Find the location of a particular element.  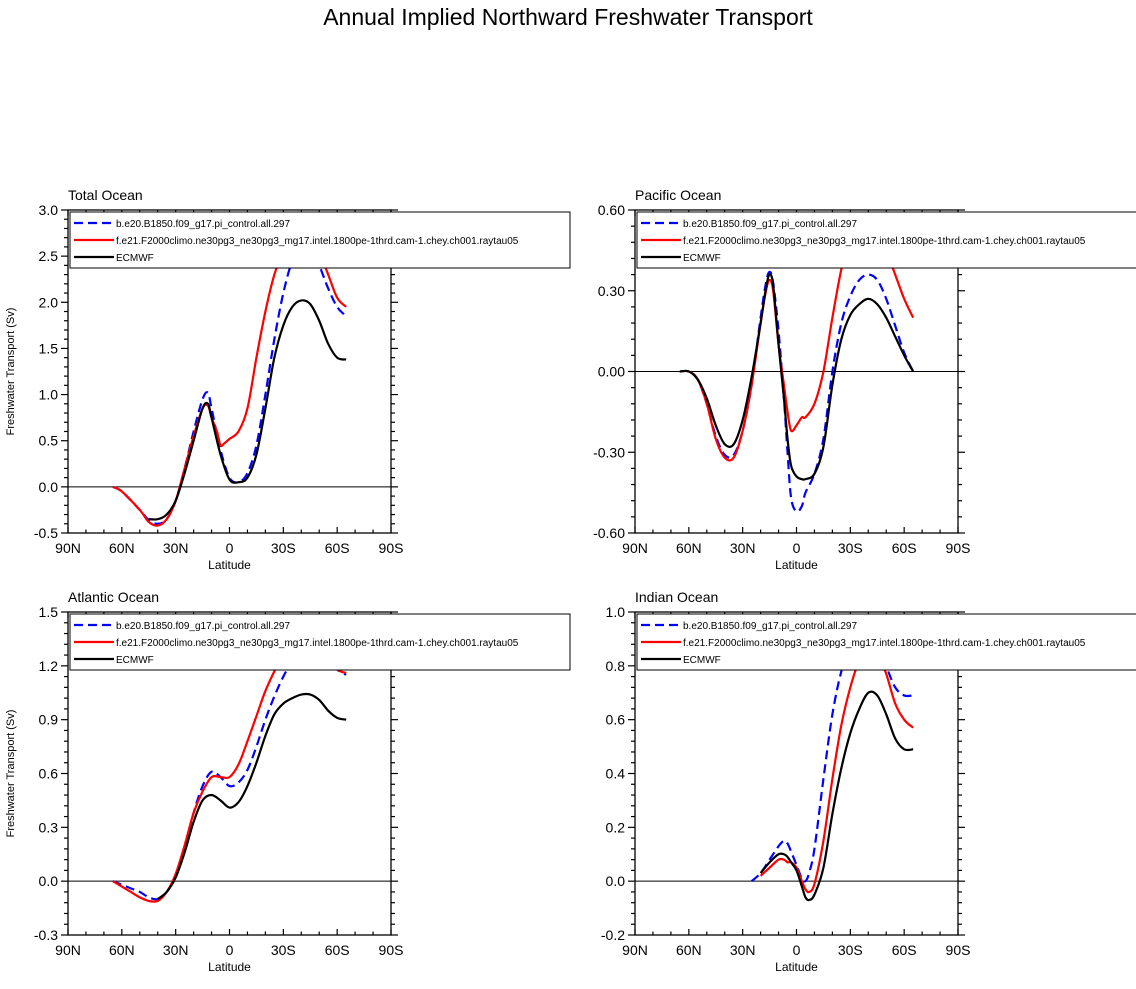

y-tick-label: 2.0 is located at coordinates (49, 302).